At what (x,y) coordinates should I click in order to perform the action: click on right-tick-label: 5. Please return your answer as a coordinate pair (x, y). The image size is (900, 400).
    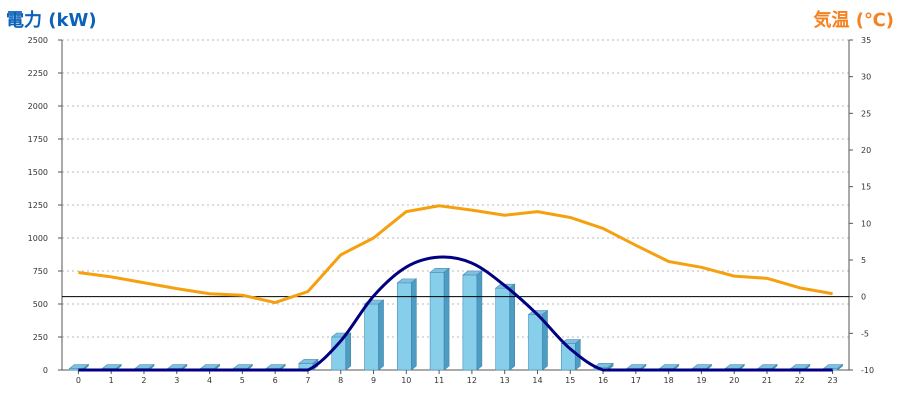
    Looking at the image, I should click on (863, 260).